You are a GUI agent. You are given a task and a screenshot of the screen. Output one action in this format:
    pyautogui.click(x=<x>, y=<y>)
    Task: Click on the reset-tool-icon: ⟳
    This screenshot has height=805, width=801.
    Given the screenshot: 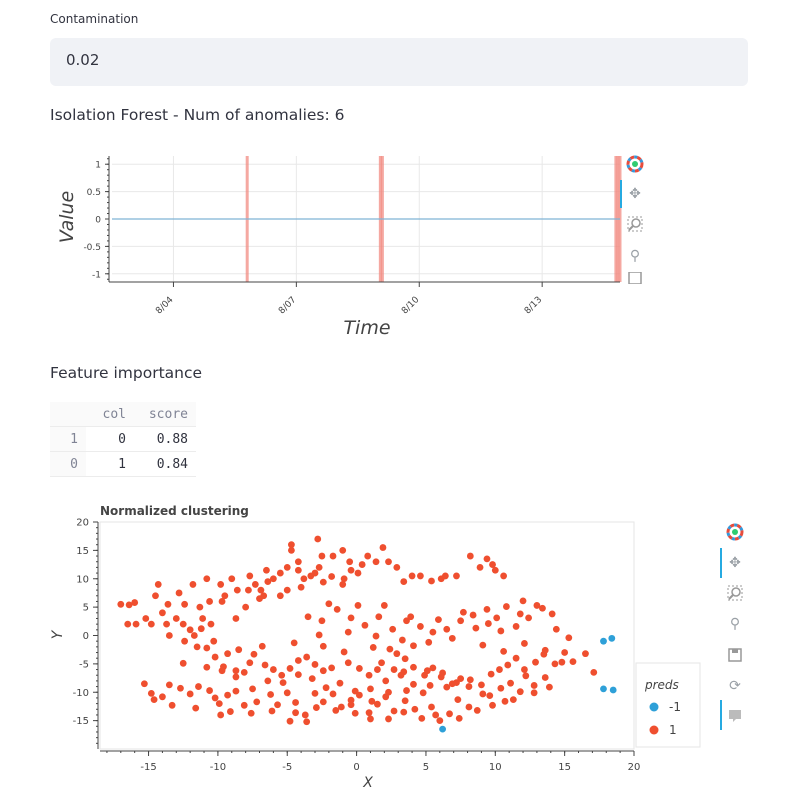 What is the action you would take?
    pyautogui.click(x=735, y=686)
    